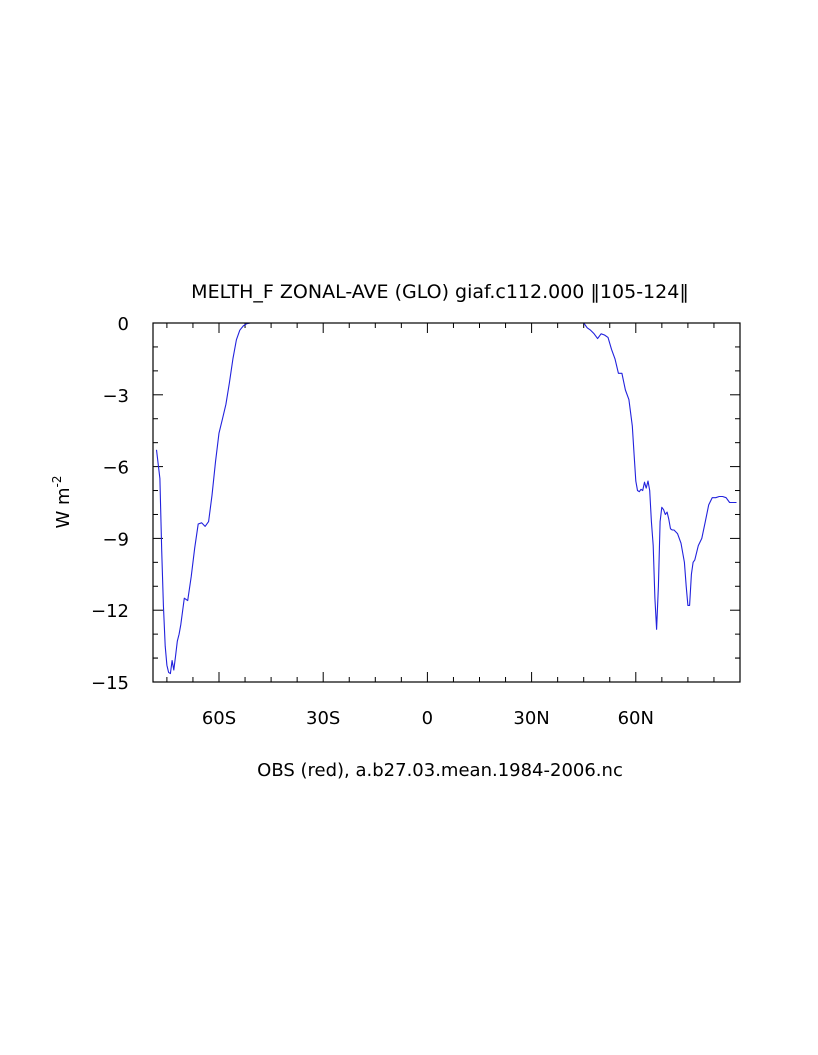  What do you see at coordinates (115, 396) in the screenshot?
I see `y-tick-label: −3` at bounding box center [115, 396].